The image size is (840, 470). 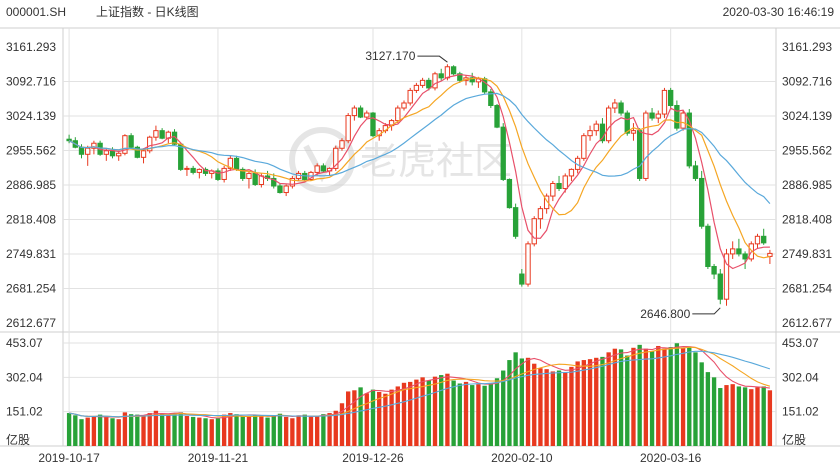 I want to click on price-tick-label: 2886.985, so click(x=31, y=185).